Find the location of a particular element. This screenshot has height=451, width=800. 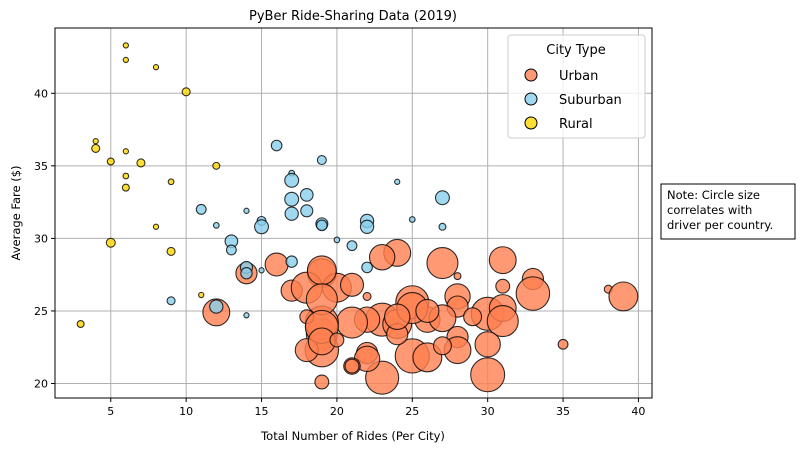

x-tick-label: 20 is located at coordinates (337, 411).